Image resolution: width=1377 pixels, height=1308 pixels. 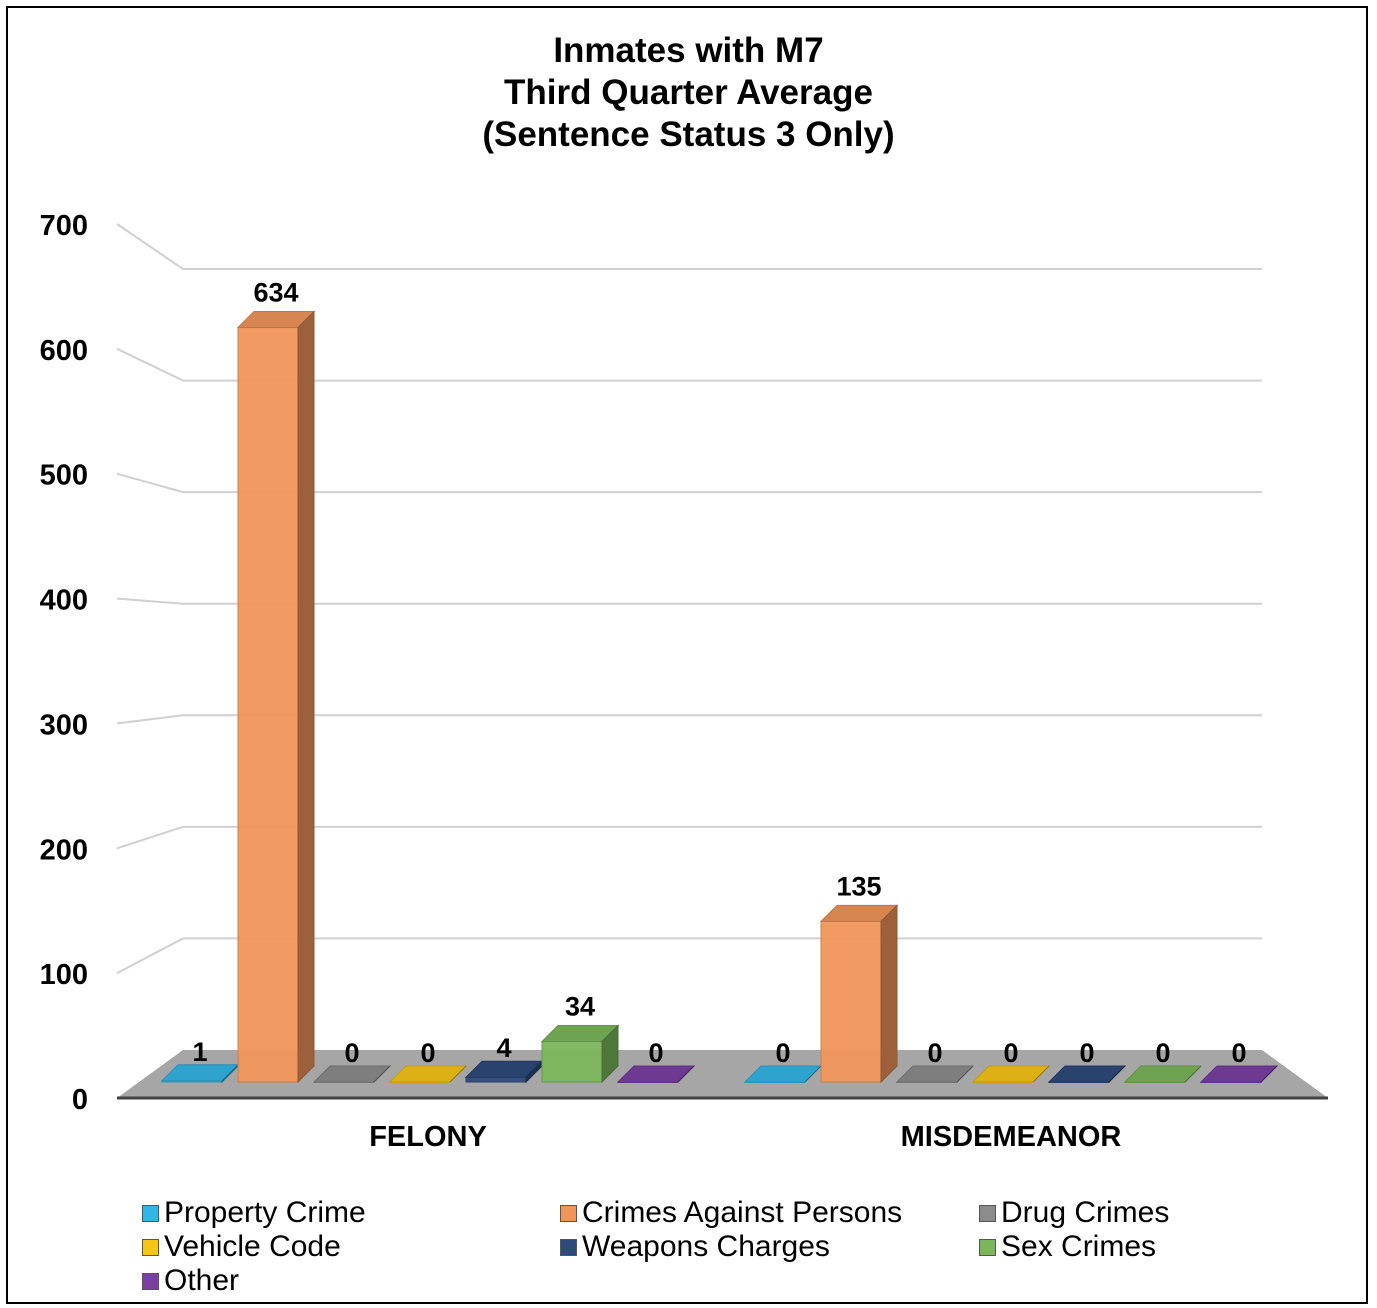 What do you see at coordinates (252, 1246) in the screenshot?
I see `legend-label: Vehicle Code` at bounding box center [252, 1246].